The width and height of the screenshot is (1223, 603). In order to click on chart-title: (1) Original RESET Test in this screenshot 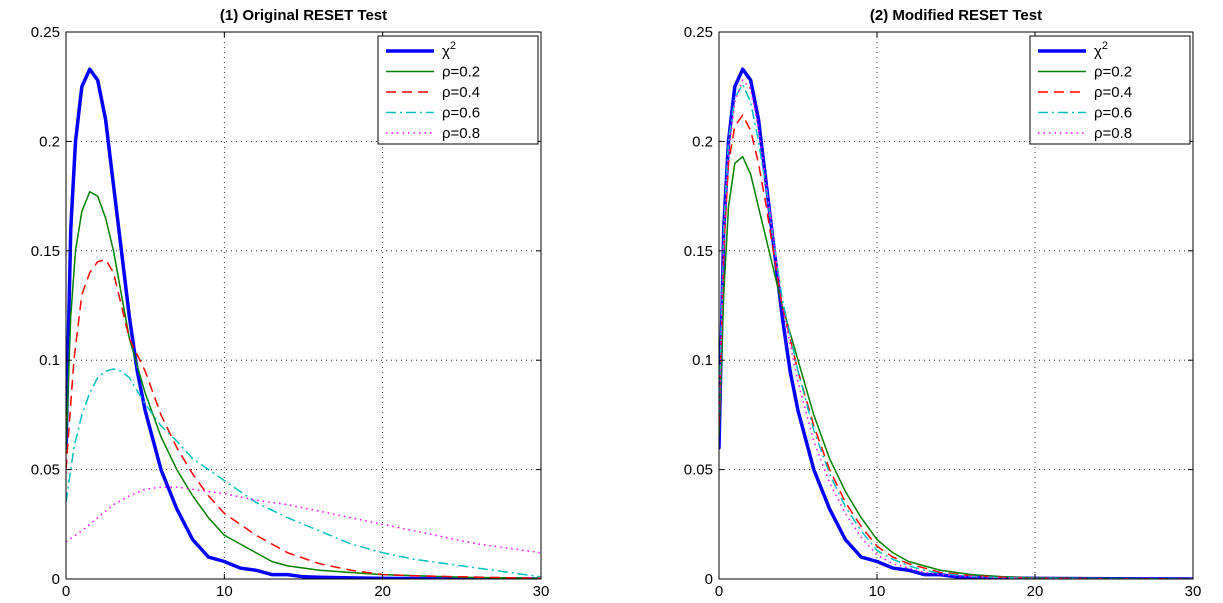, I will do `click(303, 15)`.